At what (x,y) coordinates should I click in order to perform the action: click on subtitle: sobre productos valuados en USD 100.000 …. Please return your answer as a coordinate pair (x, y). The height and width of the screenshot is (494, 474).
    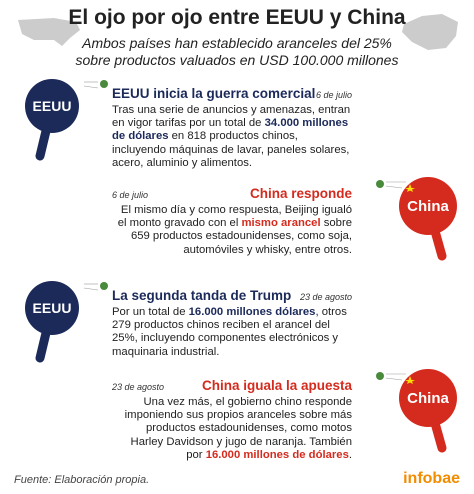
    Looking at the image, I should click on (237, 60).